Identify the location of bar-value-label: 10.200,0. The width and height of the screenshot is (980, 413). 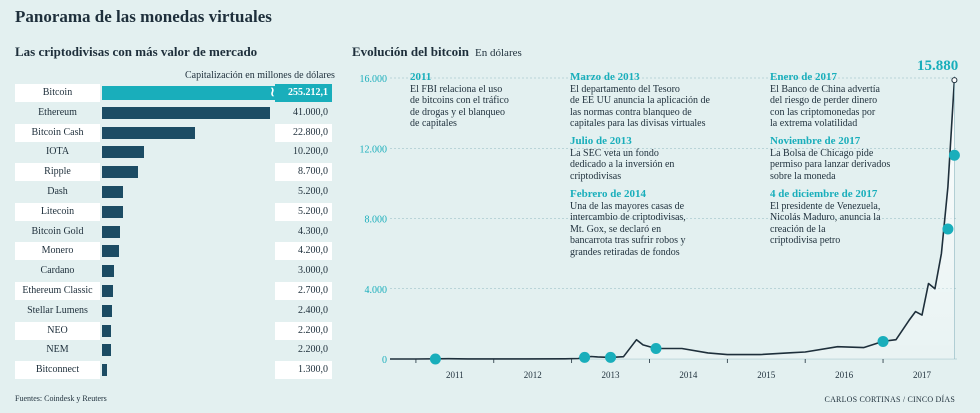
(310, 152).